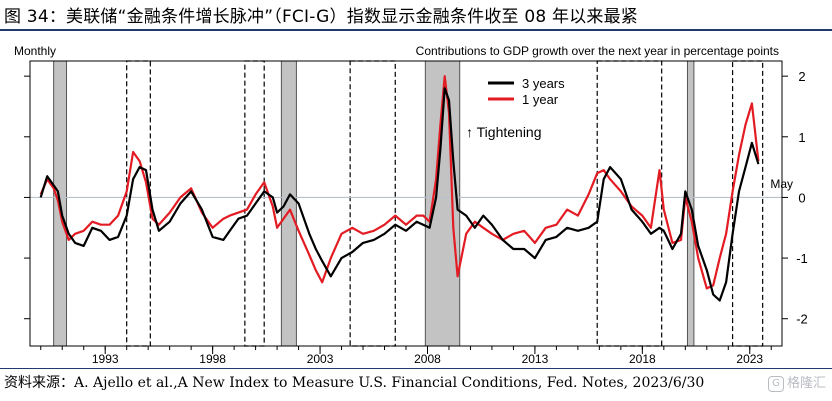 This screenshot has width=832, height=401. Describe the element at coordinates (802, 258) in the screenshot. I see `y-tick-label: -1` at that location.